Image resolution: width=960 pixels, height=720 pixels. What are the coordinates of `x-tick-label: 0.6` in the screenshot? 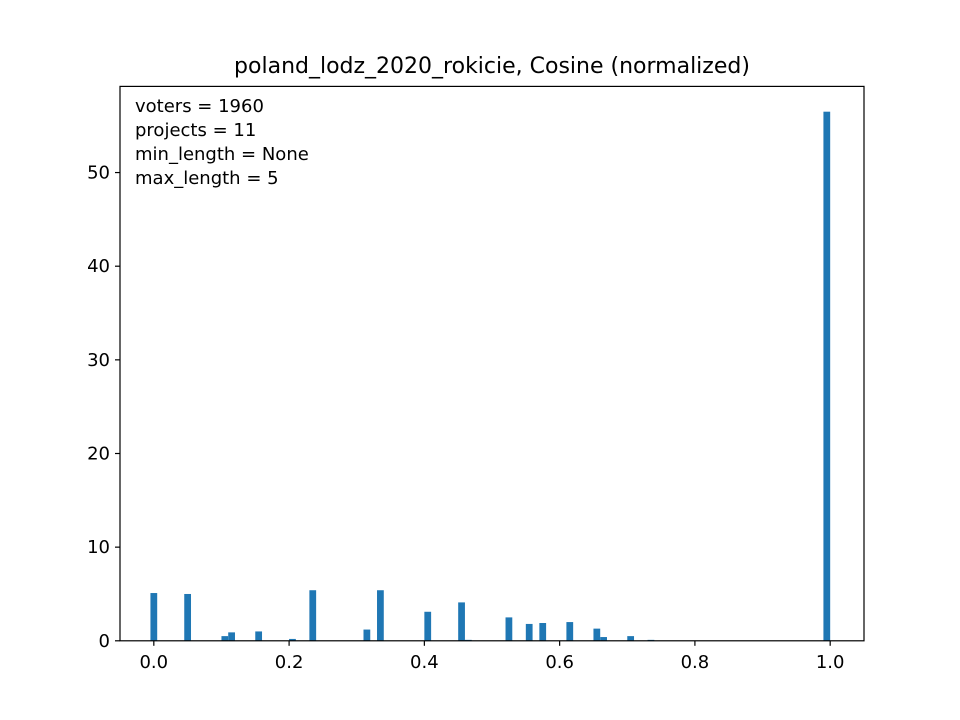 It's located at (559, 662).